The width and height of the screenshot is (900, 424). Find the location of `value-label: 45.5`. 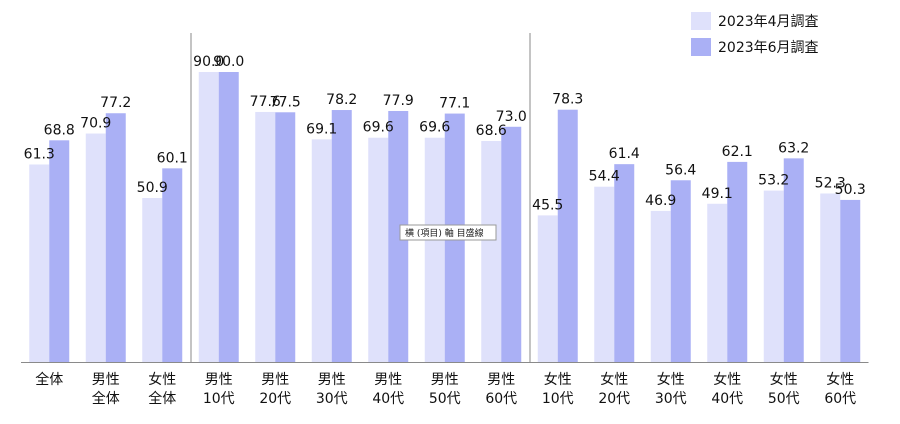

value-label: 45.5 is located at coordinates (547, 205).